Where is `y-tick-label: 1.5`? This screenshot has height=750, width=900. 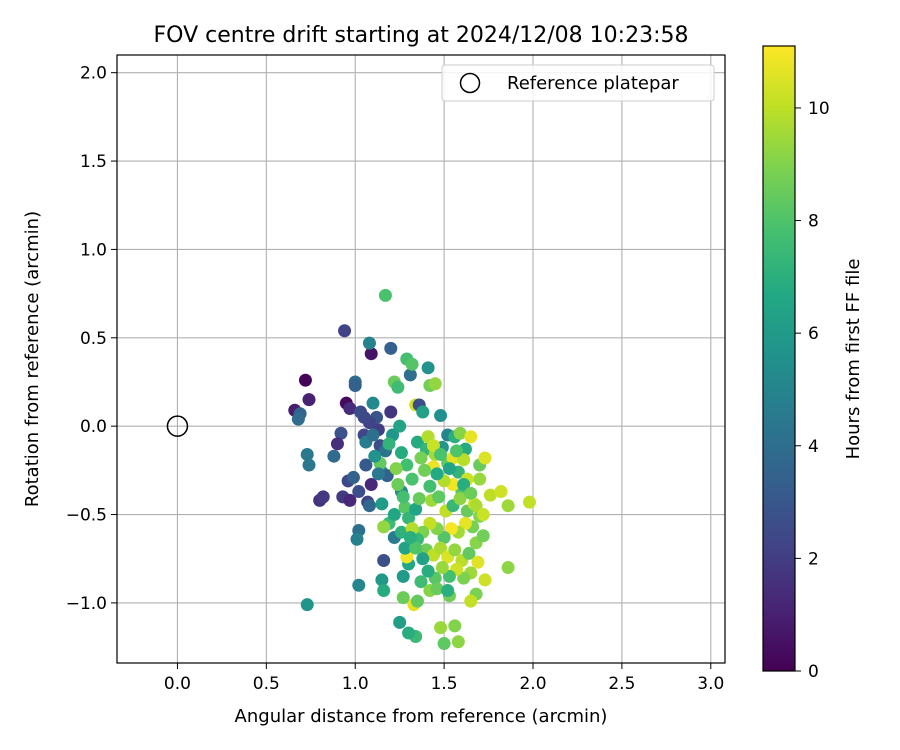 y-tick-label: 1.5 is located at coordinates (93, 162).